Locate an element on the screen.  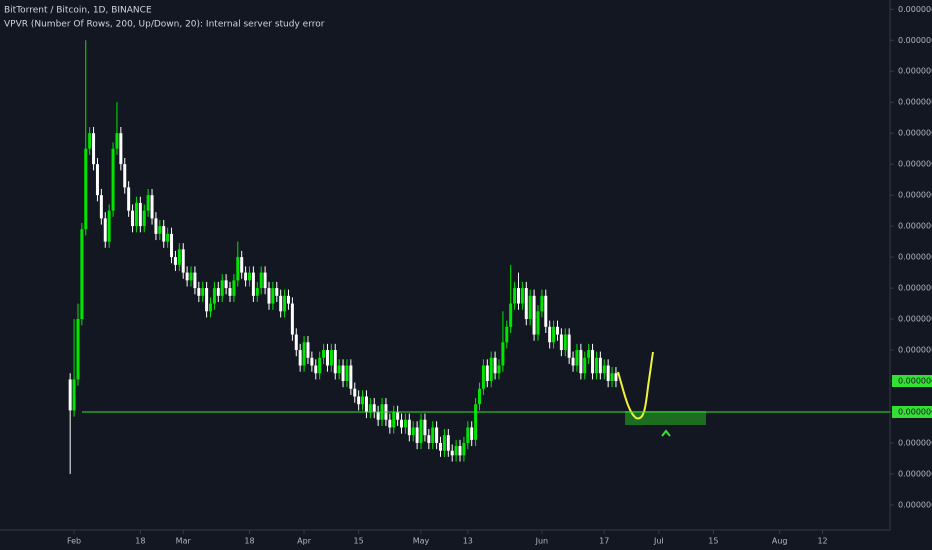
y-tick-label: 0.00000022 is located at coordinates (915, 257).